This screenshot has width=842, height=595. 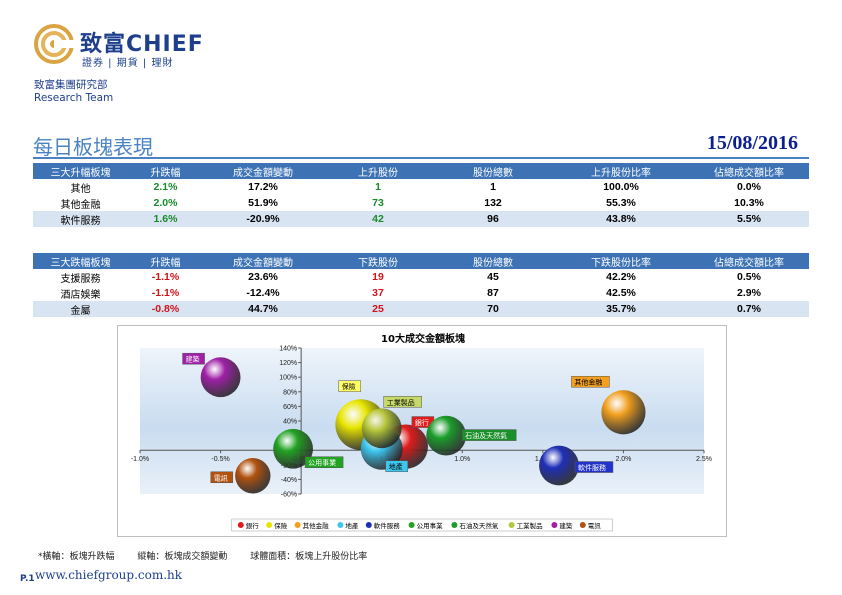 What do you see at coordinates (421, 203) in the screenshot?
I see `table-row: 其他金融 2.0% 51.9% 73 132 55.3% 10.3%` at bounding box center [421, 203].